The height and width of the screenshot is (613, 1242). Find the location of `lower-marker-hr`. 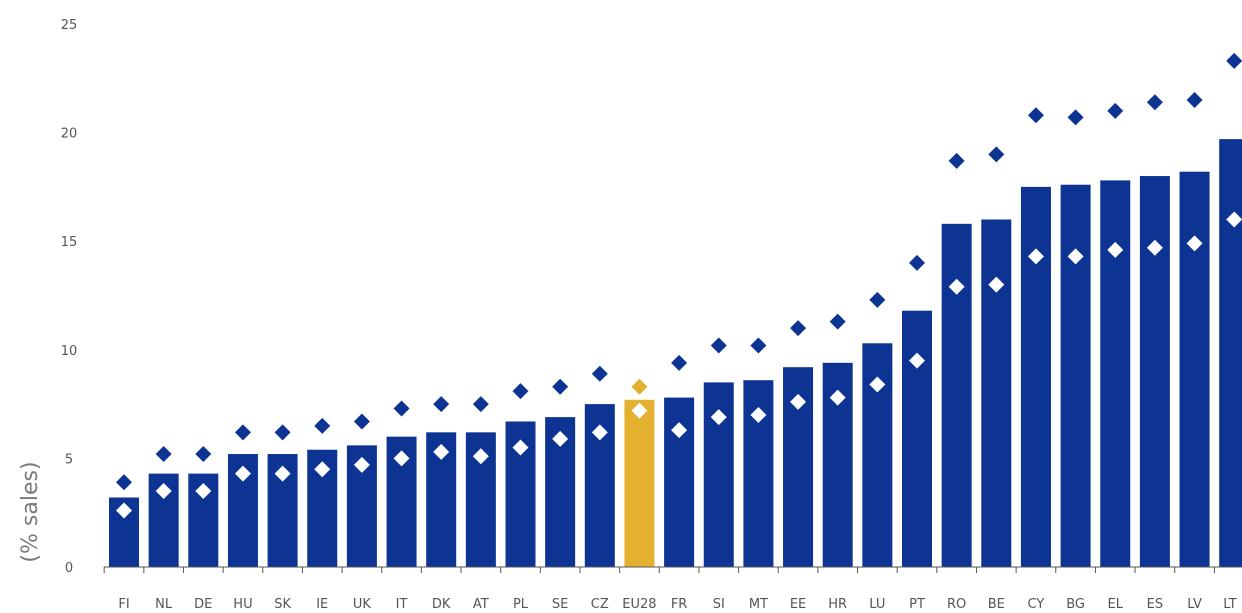

lower-marker-hr is located at coordinates (837, 397).